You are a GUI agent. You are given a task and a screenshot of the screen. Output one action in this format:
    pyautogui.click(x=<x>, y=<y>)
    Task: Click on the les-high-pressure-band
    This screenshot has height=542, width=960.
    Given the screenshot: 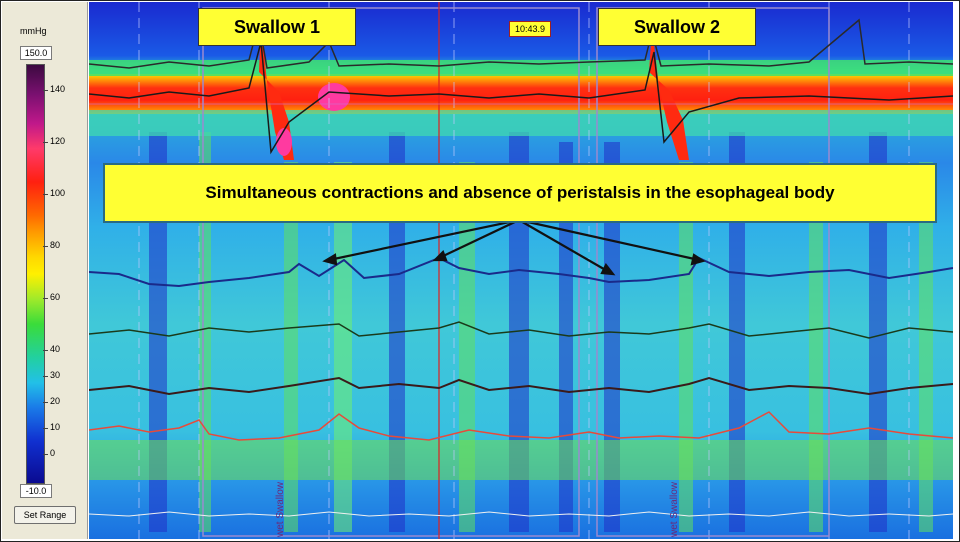 What is the action you would take?
    pyautogui.click(x=521, y=94)
    